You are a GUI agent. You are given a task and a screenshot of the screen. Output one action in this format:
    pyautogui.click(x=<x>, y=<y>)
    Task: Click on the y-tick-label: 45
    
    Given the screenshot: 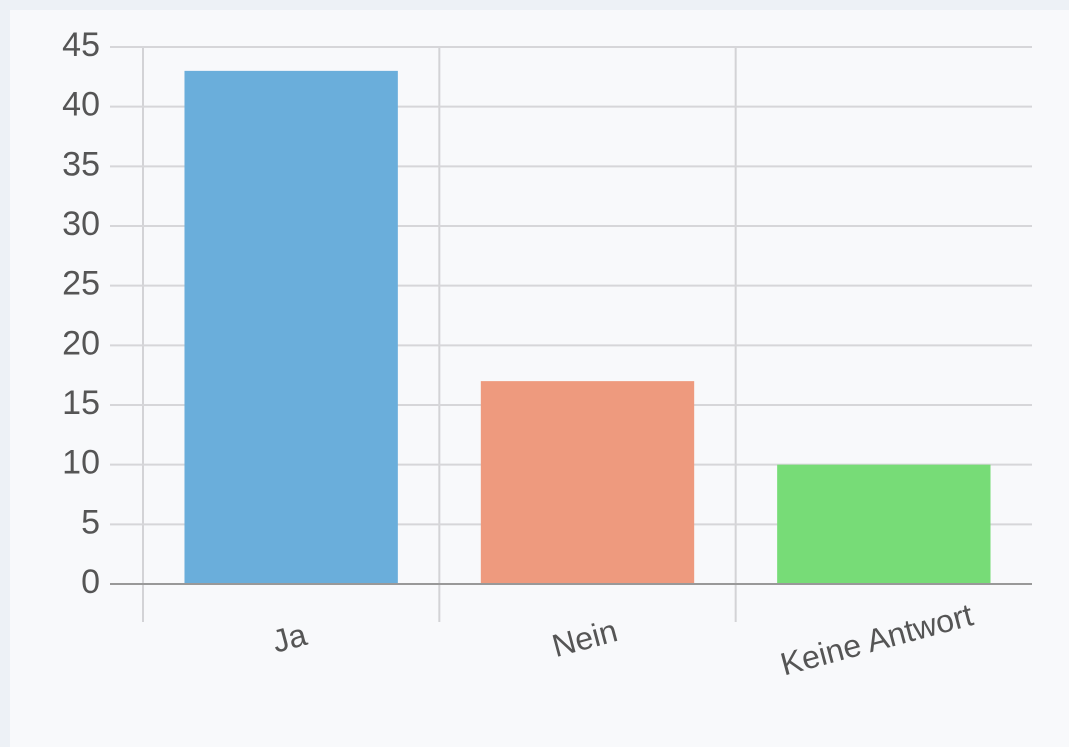 What is the action you would take?
    pyautogui.click(x=81, y=45)
    